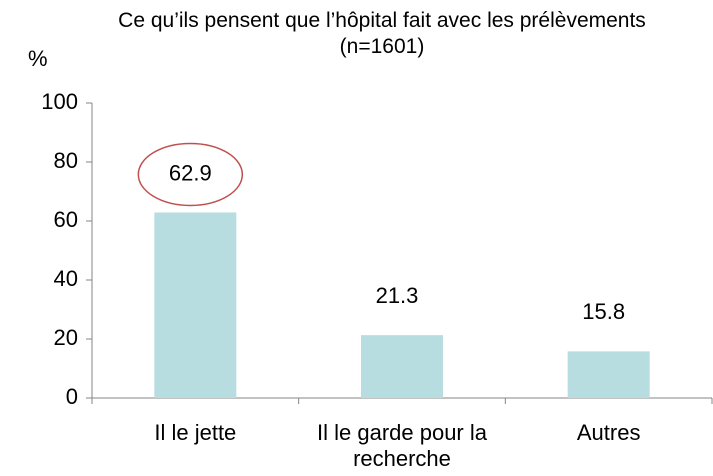 The height and width of the screenshot is (476, 713). What do you see at coordinates (66, 219) in the screenshot?
I see `y-tick-label: 60` at bounding box center [66, 219].